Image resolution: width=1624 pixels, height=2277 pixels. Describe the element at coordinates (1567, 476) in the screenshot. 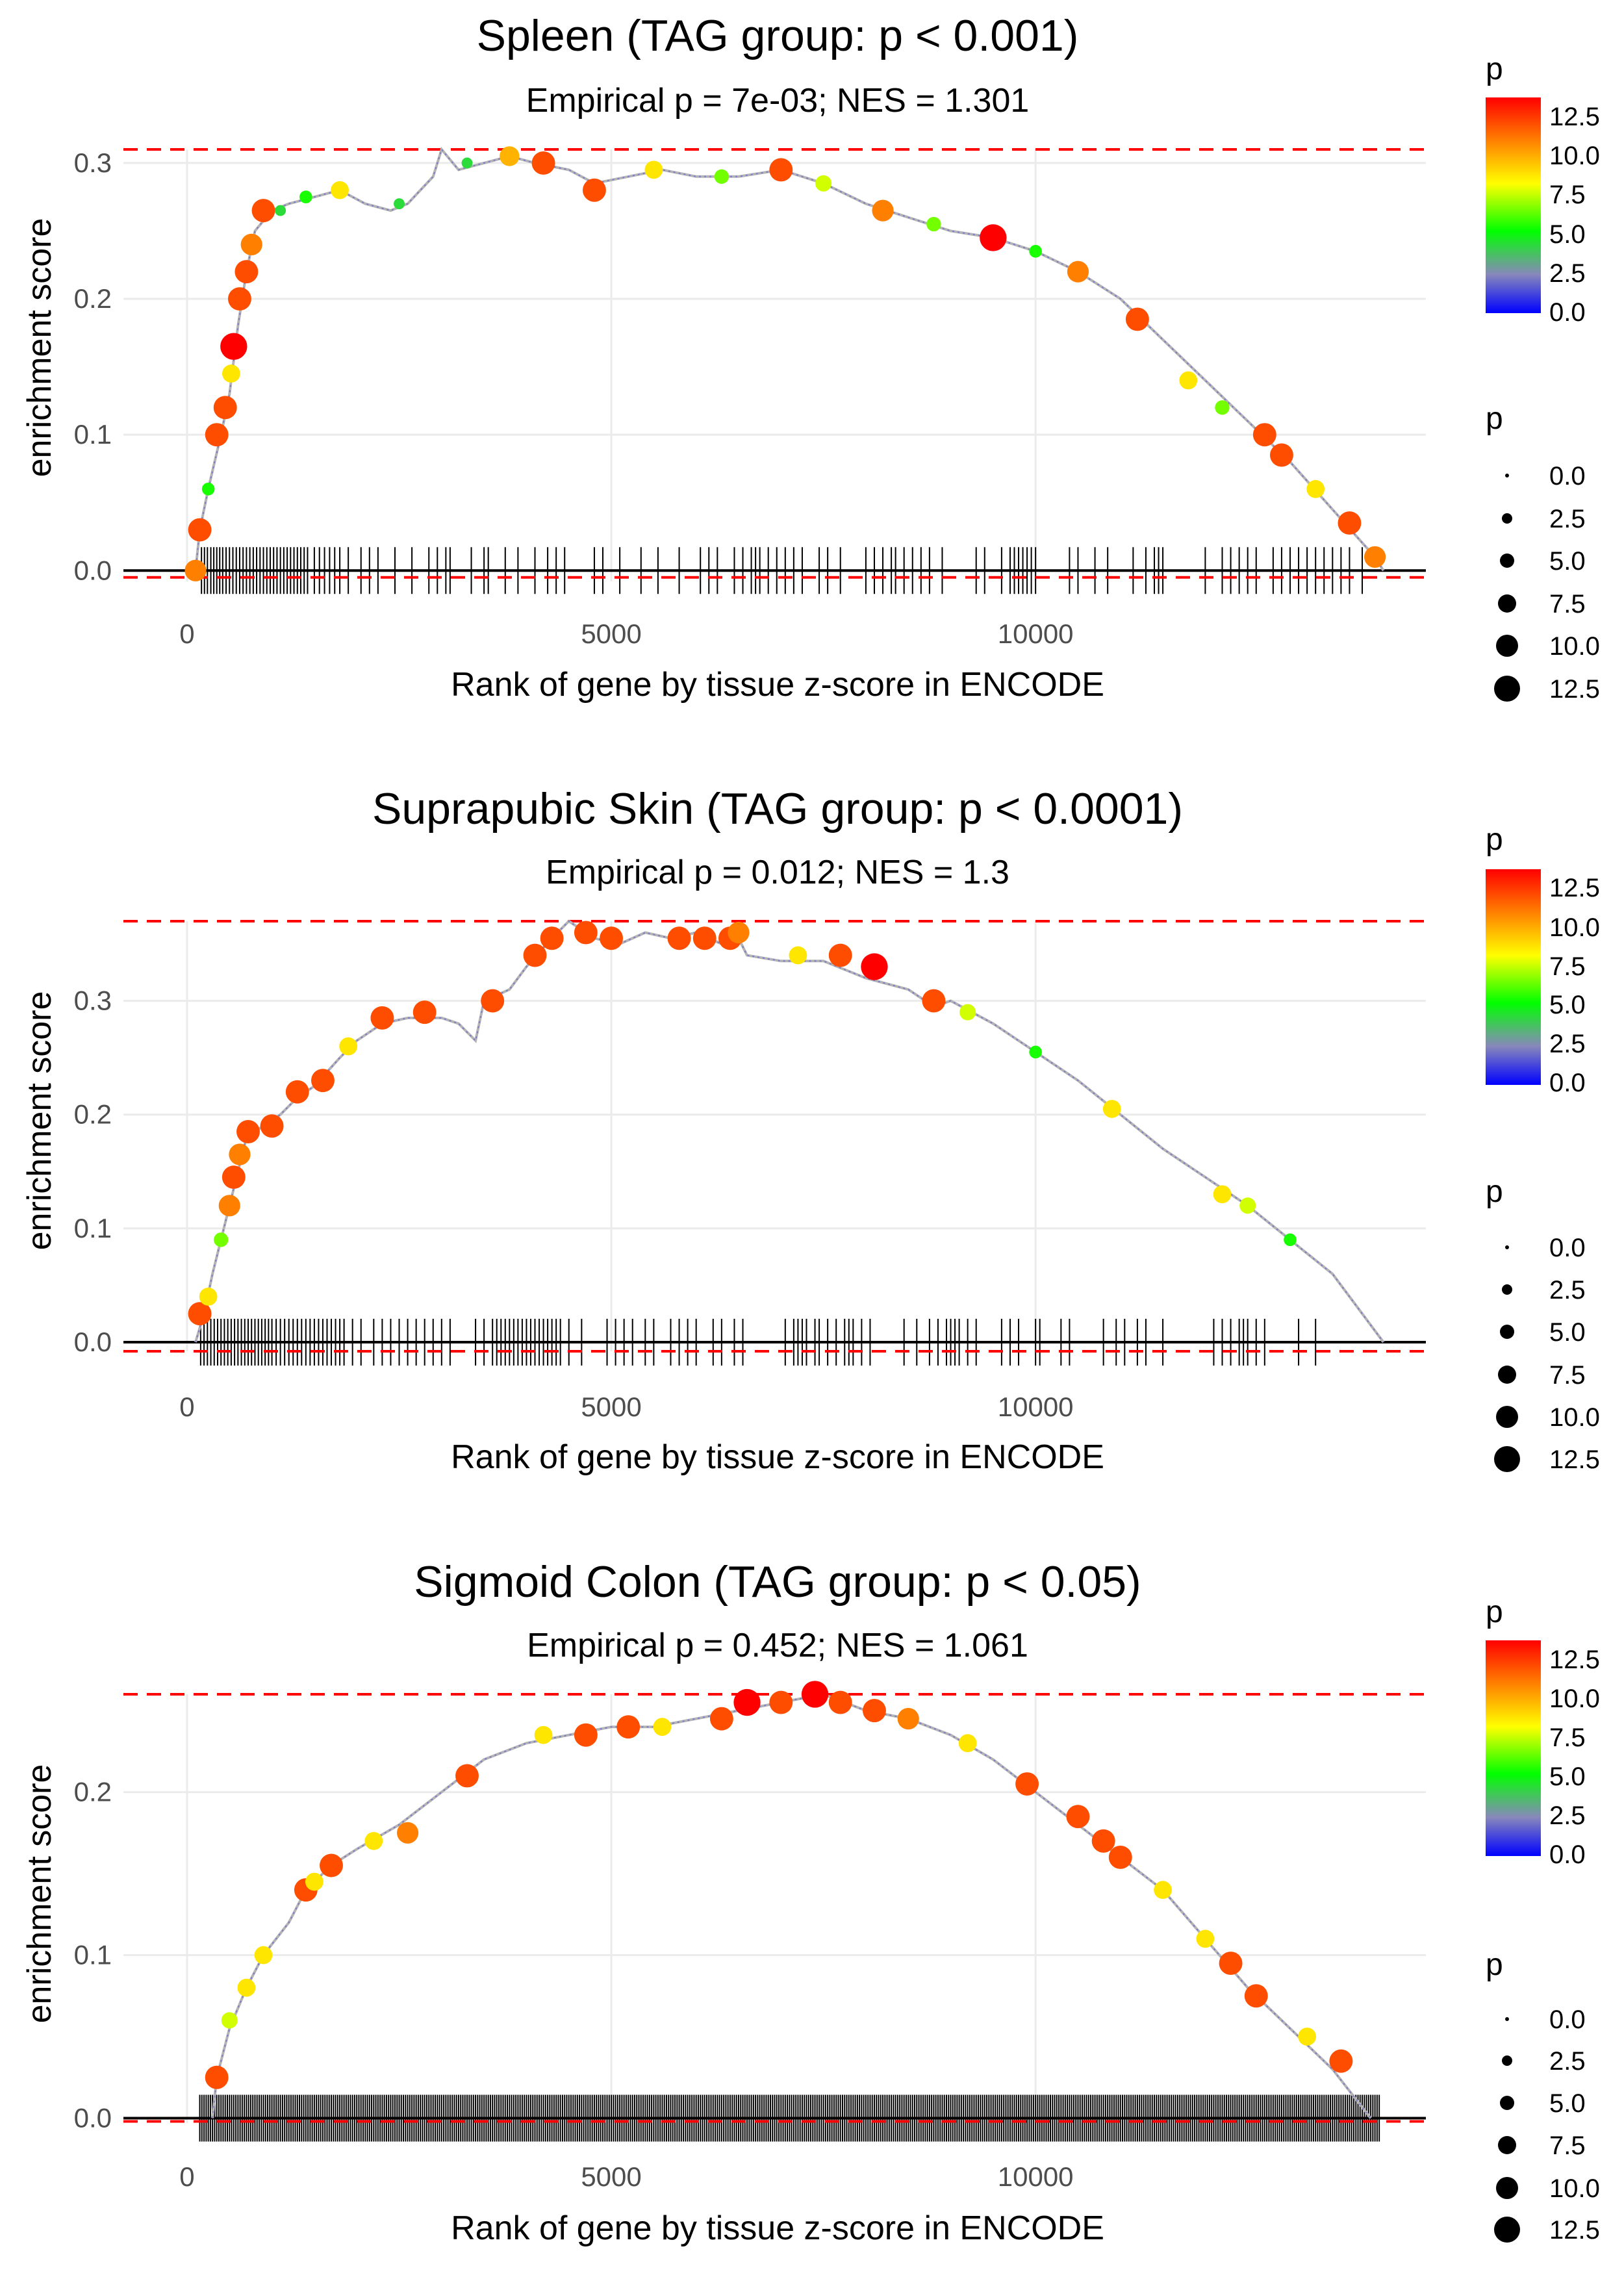

I see `size-key-label: 0.0` at that location.